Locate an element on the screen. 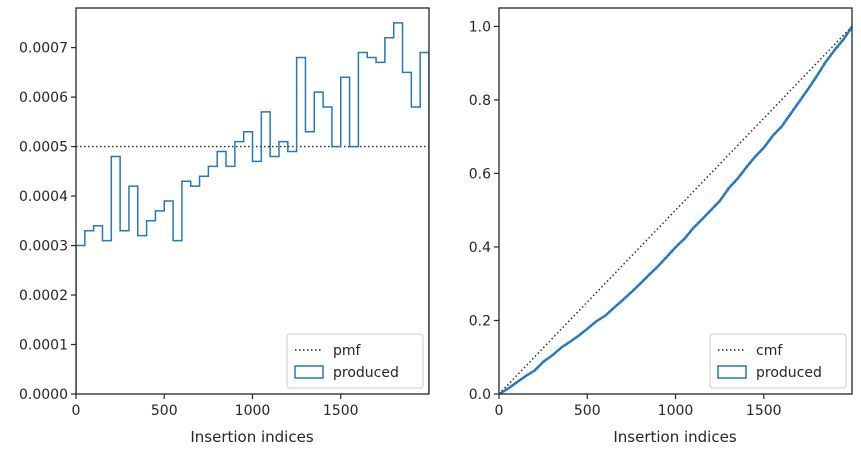 This screenshot has width=861, height=453. y-tick-label: 0.0001 is located at coordinates (43, 346).